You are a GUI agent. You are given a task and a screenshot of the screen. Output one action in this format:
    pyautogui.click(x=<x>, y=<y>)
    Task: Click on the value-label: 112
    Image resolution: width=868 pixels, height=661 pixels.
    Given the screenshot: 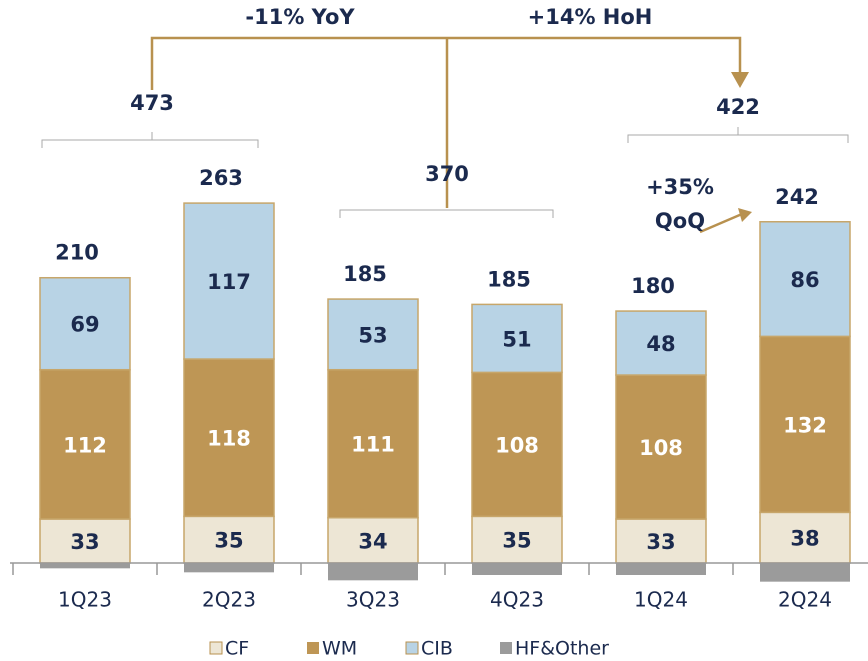 What is the action you would take?
    pyautogui.click(x=85, y=445)
    